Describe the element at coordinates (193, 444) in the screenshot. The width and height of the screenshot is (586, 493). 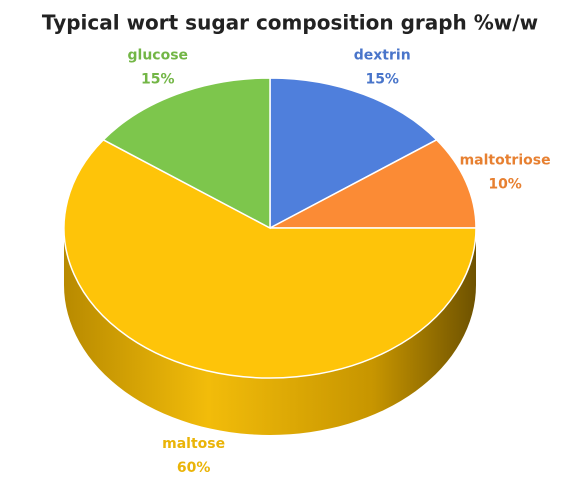
I see `category-label: maltose` at that location.